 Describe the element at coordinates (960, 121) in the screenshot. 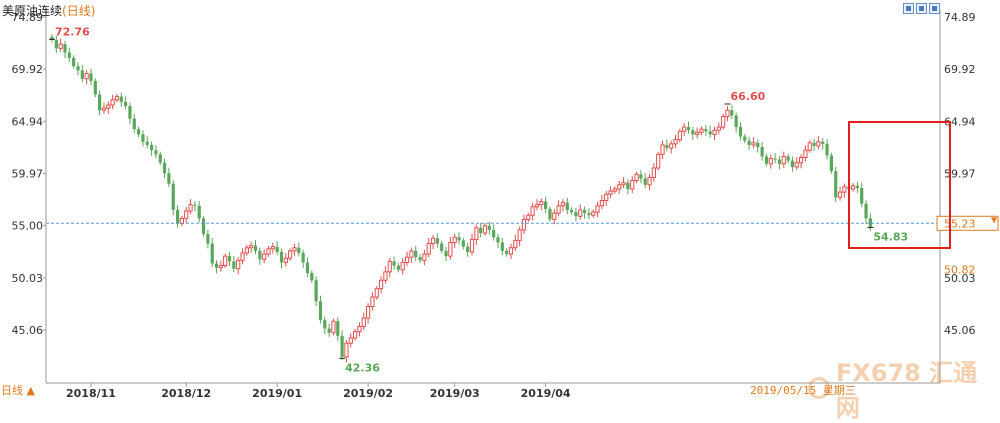

I see `y-tick-label-right: 64.94` at that location.